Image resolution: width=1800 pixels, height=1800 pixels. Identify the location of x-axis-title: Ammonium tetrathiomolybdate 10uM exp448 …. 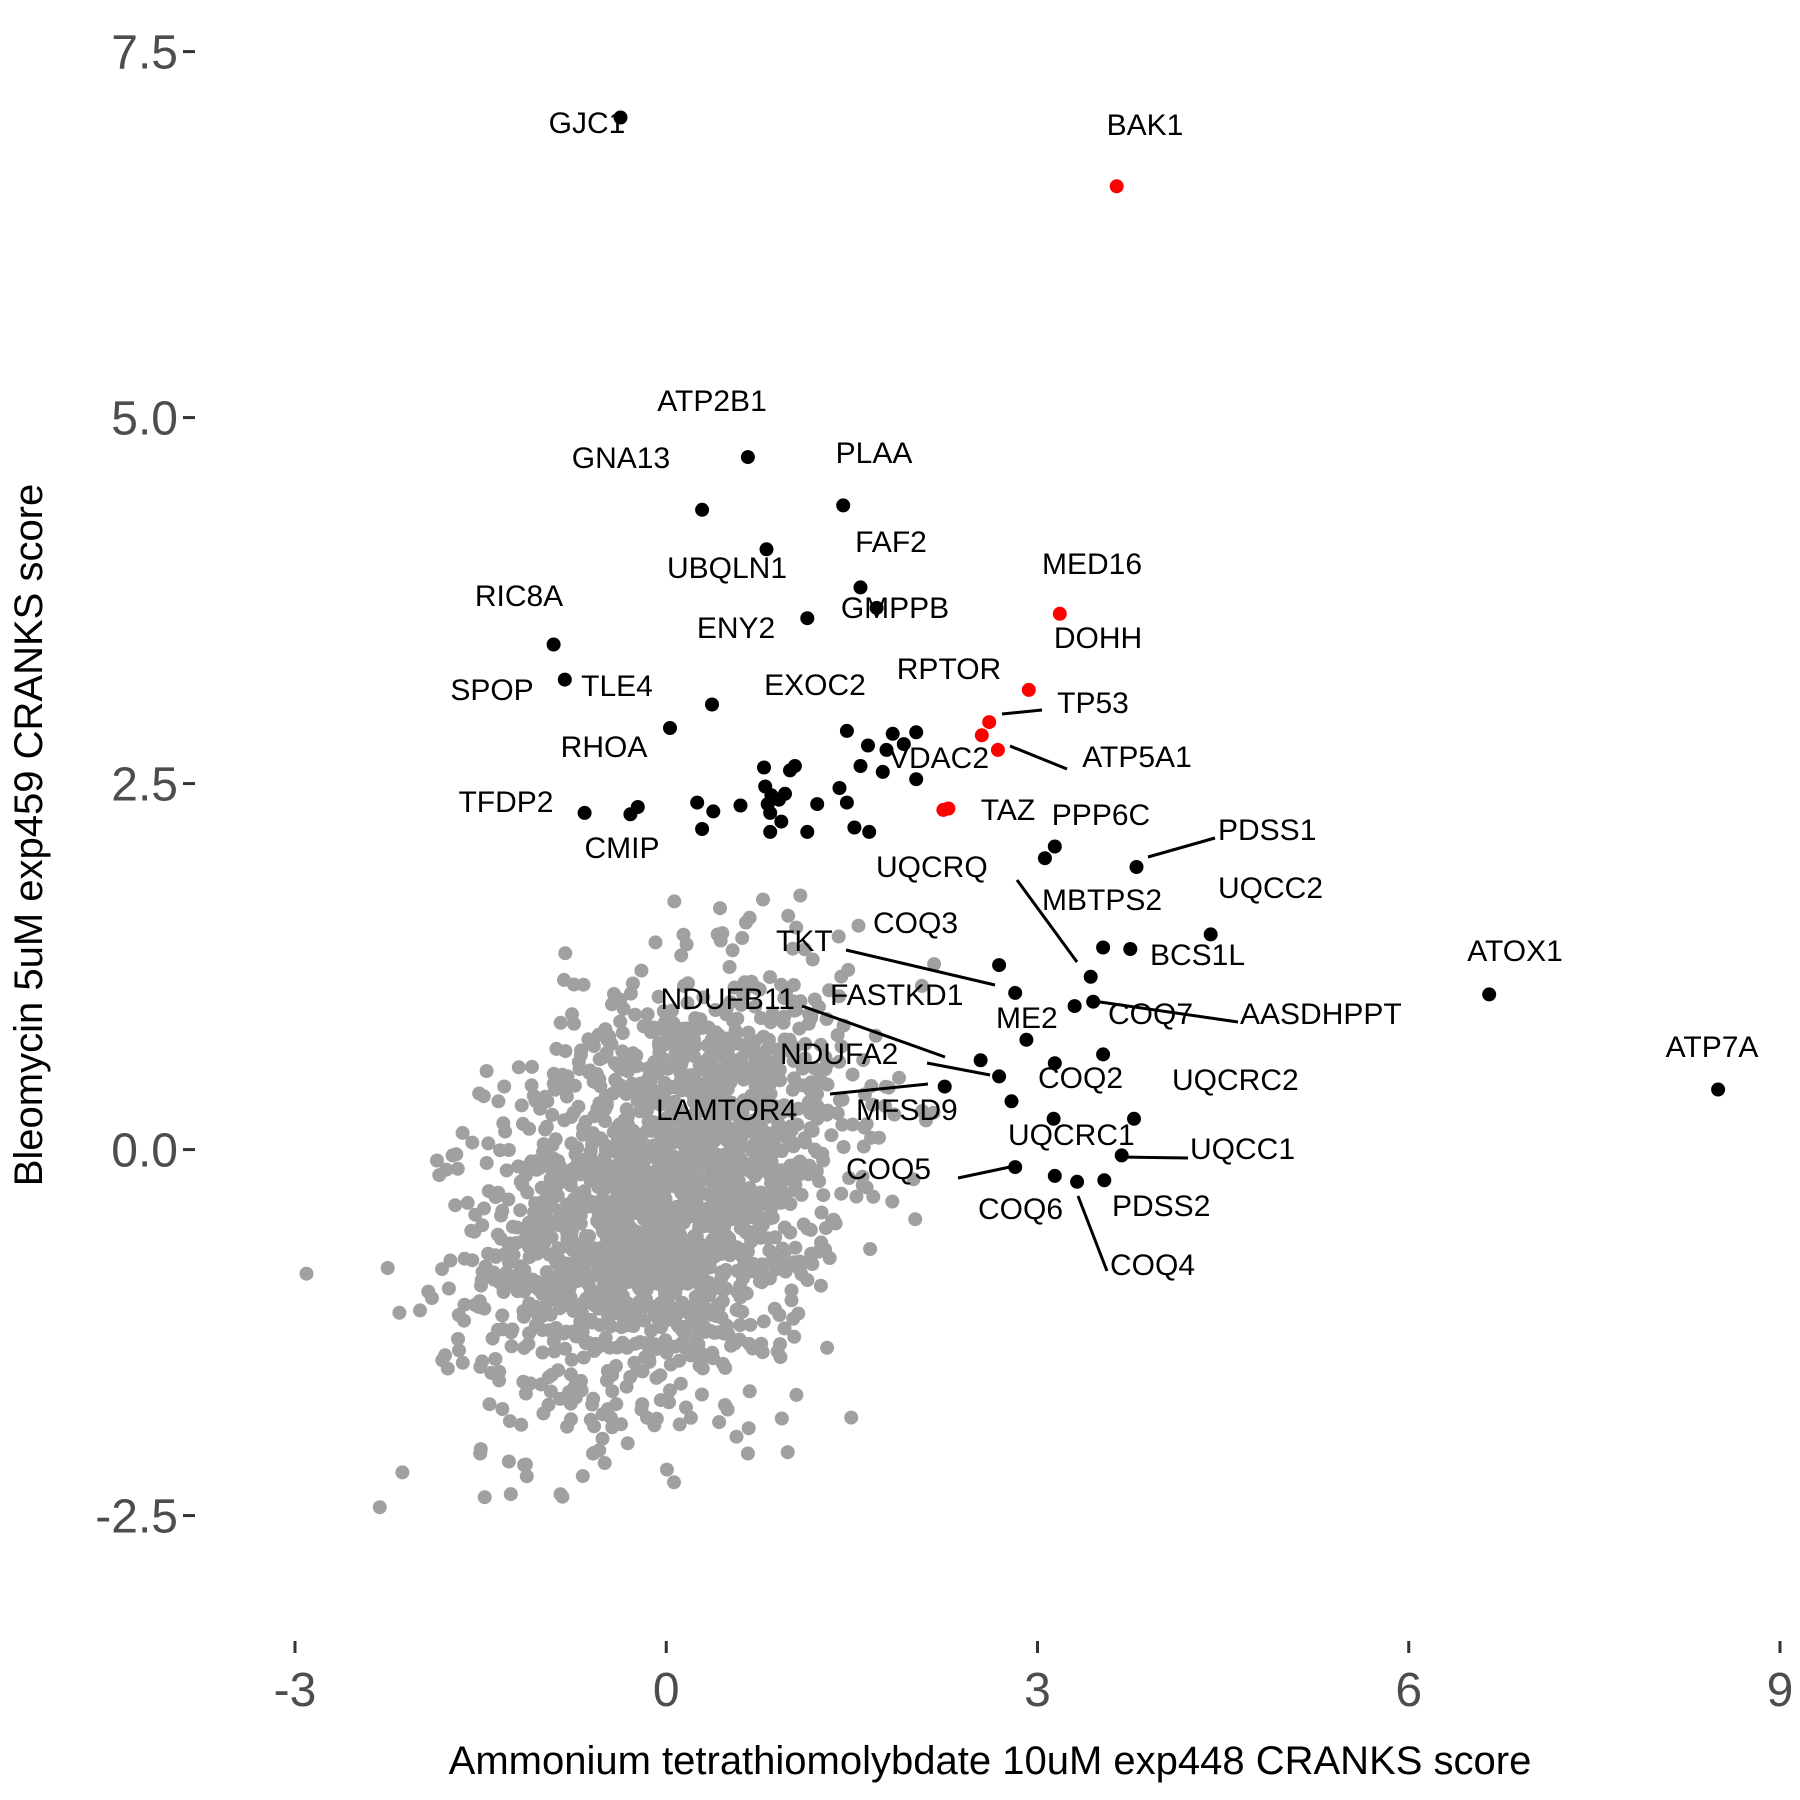
(990, 1761).